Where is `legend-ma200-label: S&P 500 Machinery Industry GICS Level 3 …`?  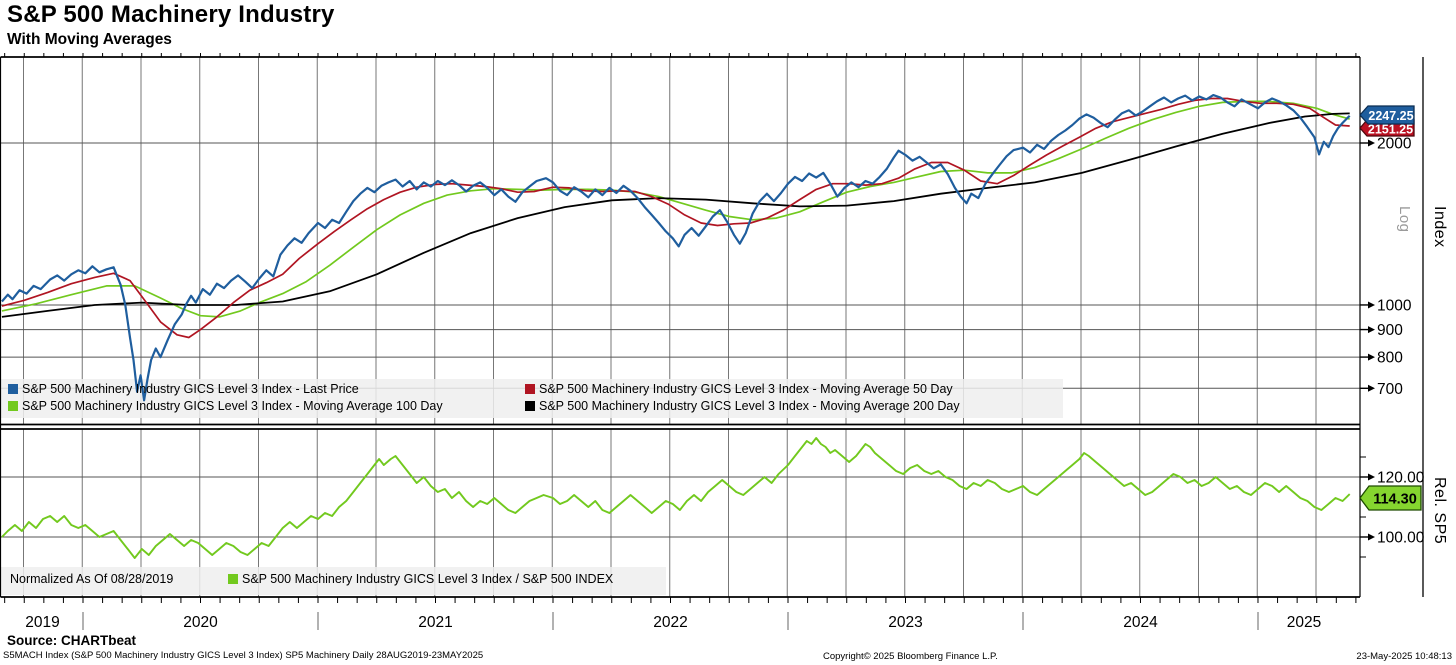
legend-ma200-label: S&P 500 Machinery Industry GICS Level 3 … is located at coordinates (749, 406).